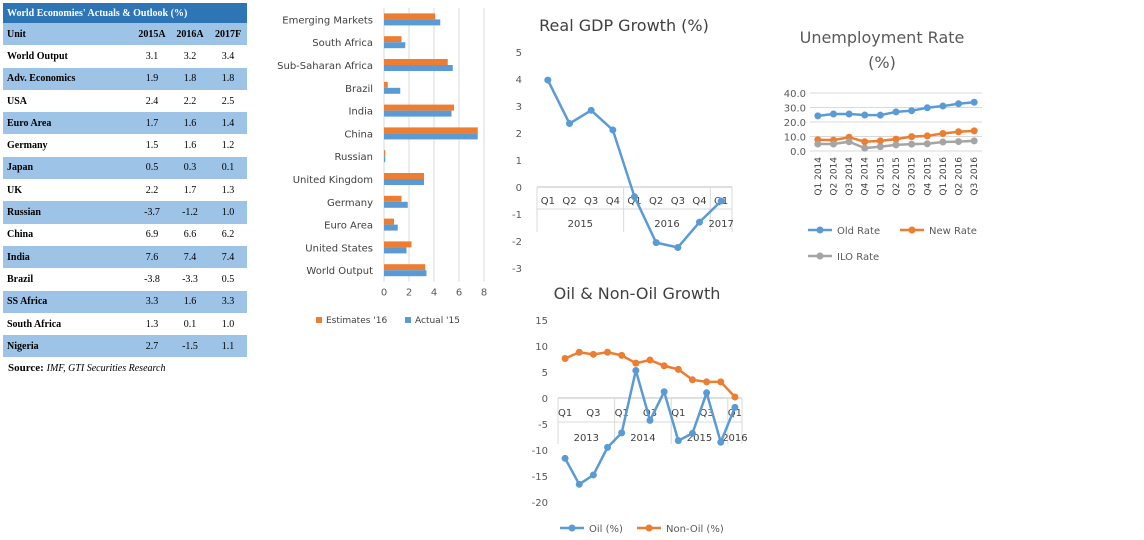  I want to click on table-row: Adv. Economics 1.9 1.8 1.8, so click(125, 78).